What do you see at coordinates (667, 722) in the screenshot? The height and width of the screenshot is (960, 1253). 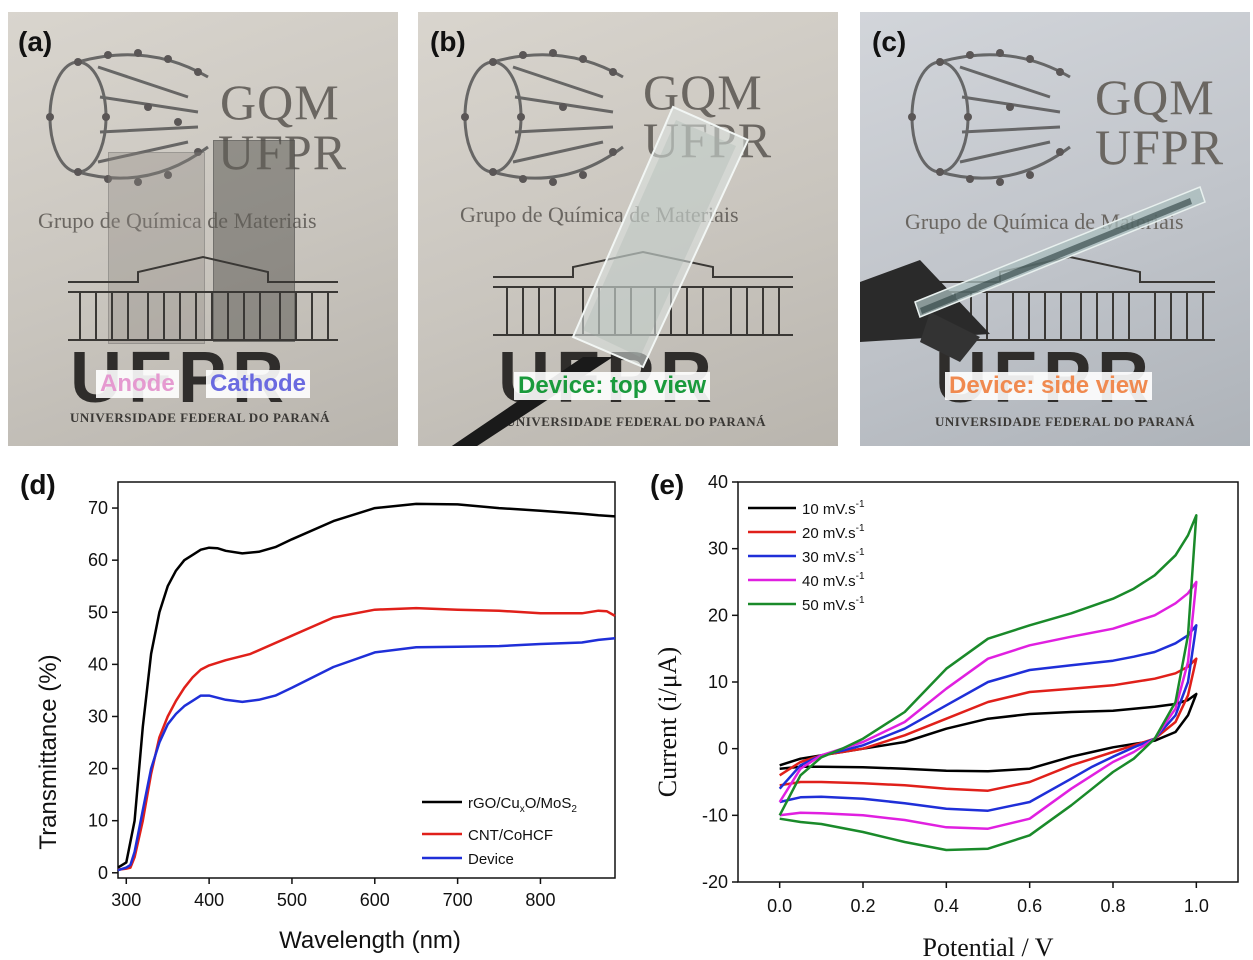 I see `y-axis-label: Current (i/μA)` at bounding box center [667, 722].